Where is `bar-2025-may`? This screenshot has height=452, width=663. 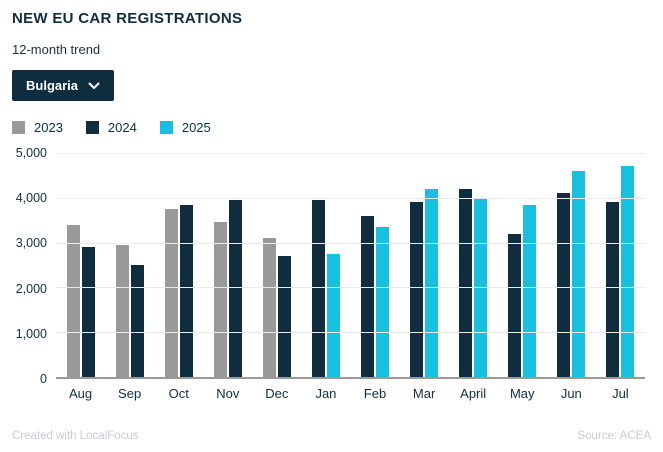 bar-2025-may is located at coordinates (530, 290).